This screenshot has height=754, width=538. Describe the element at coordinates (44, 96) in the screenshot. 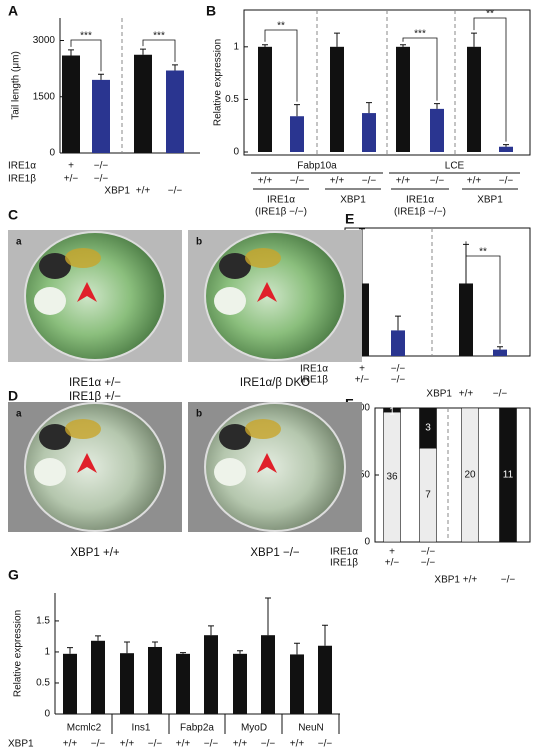

I see `y-tick-label: 1500` at that location.